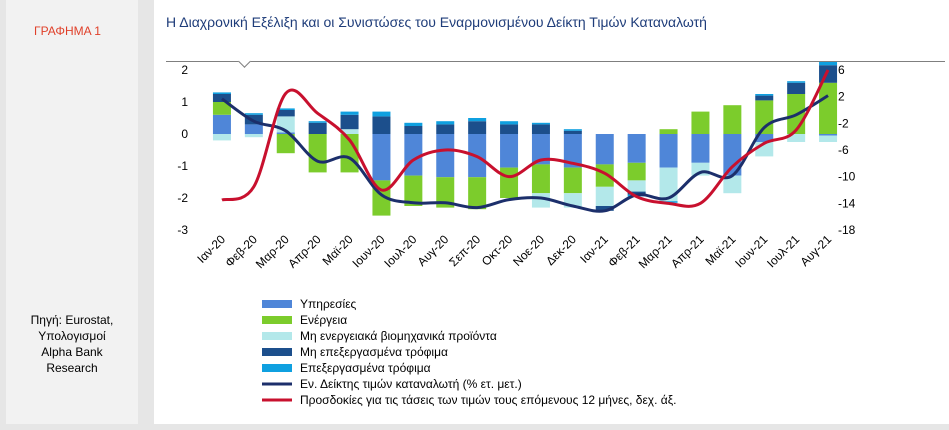 This screenshot has width=949, height=430. What do you see at coordinates (72, 336) in the screenshot?
I see `source-line: Υπολογισμοί` at bounding box center [72, 336].